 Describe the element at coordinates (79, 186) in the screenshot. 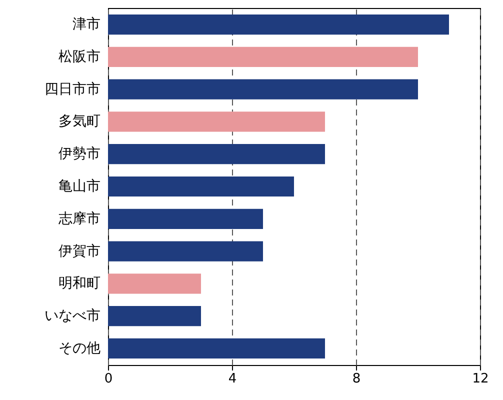

I see `y-tick-label: 亀山市` at that location.